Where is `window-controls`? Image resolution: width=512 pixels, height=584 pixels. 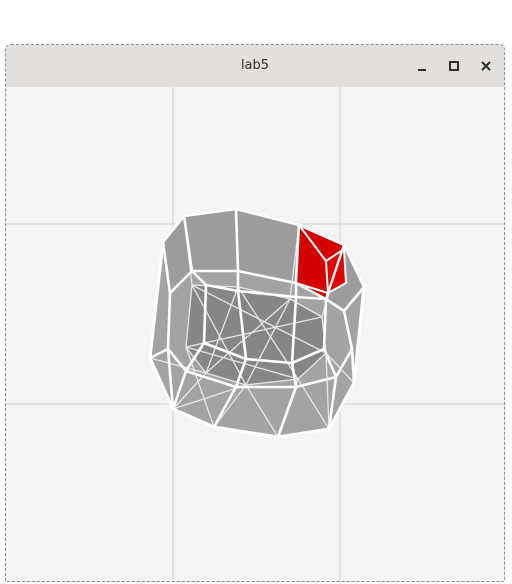
window-controls is located at coordinates (454, 66).